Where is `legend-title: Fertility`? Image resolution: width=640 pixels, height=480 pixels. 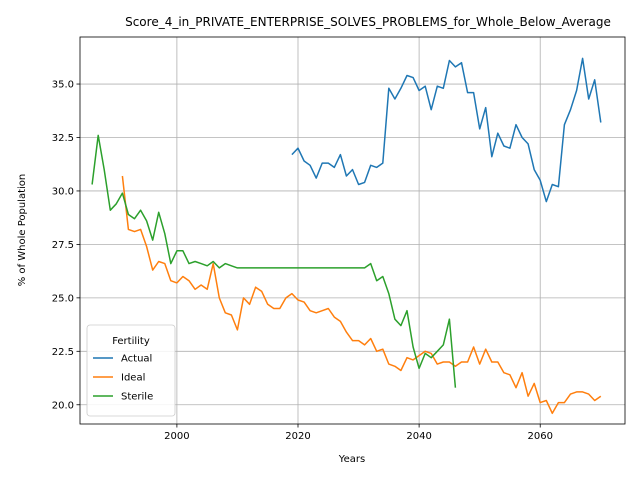
legend-title: Fertility is located at coordinates (131, 341).